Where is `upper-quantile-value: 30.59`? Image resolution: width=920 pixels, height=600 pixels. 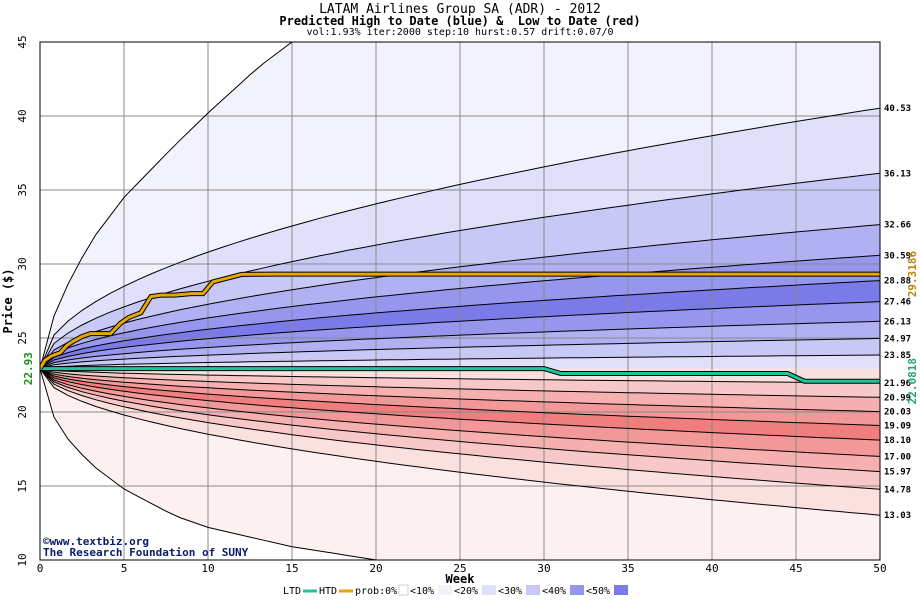
upper-quantile-value: 30.59 is located at coordinates (897, 256).